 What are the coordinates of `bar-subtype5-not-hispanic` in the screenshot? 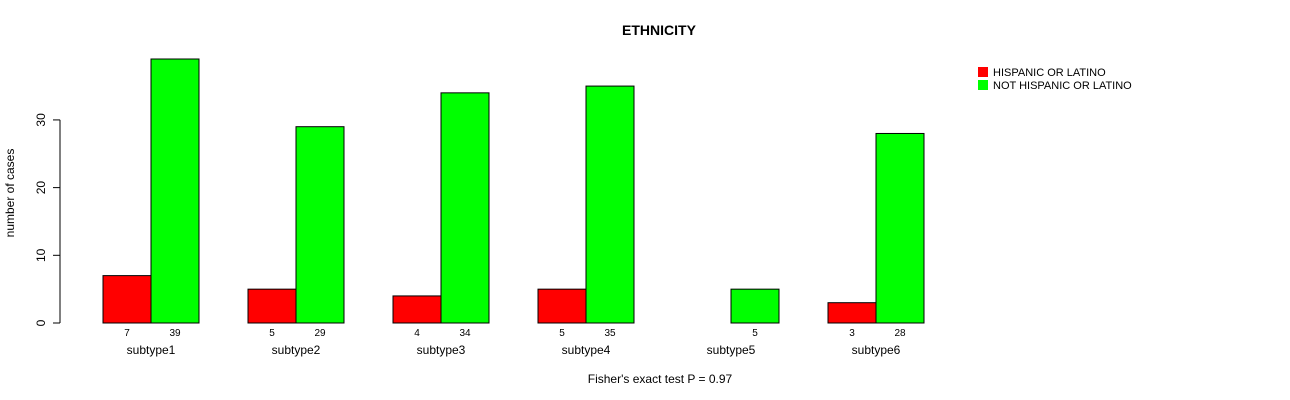 It's located at (755, 306).